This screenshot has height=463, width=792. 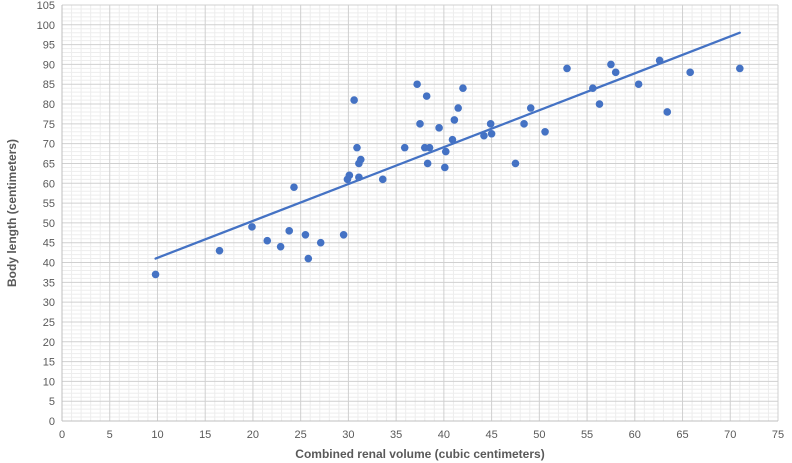 What do you see at coordinates (157, 435) in the screenshot?
I see `x-tick-label: 10` at bounding box center [157, 435].